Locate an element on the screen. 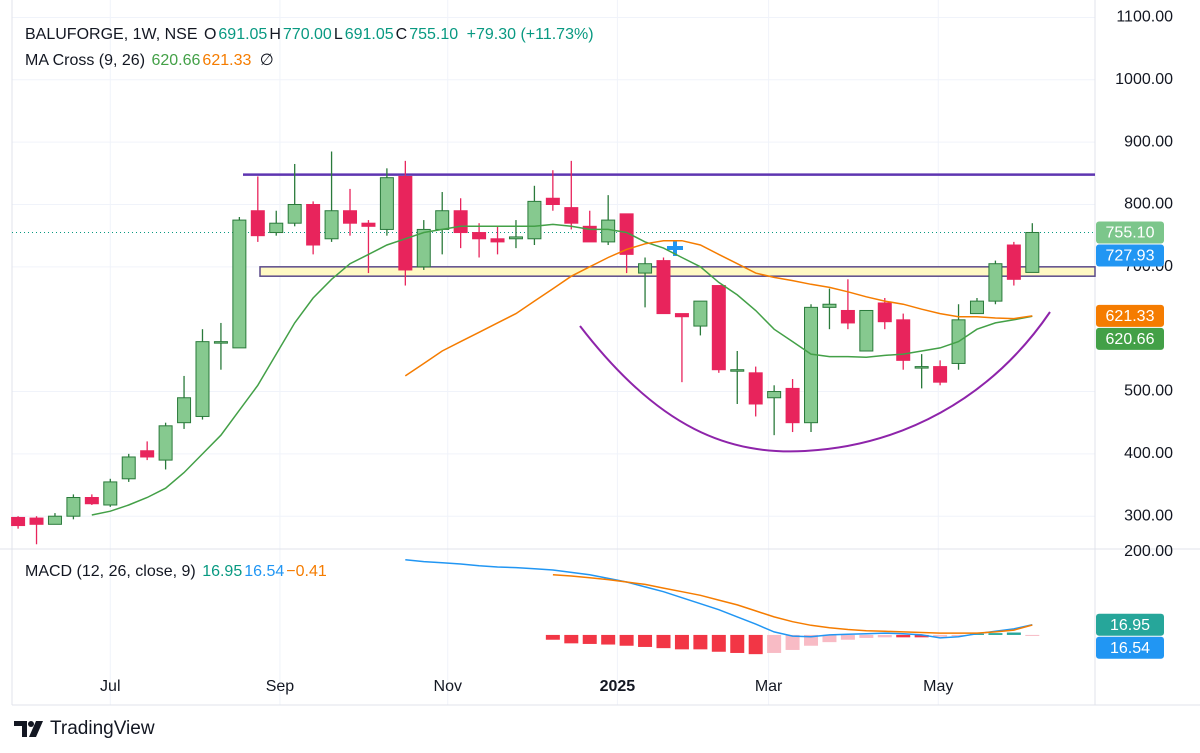 Image resolution: width=1200 pixels, height=753 pixels. ohlc-key: C is located at coordinates (401, 34).